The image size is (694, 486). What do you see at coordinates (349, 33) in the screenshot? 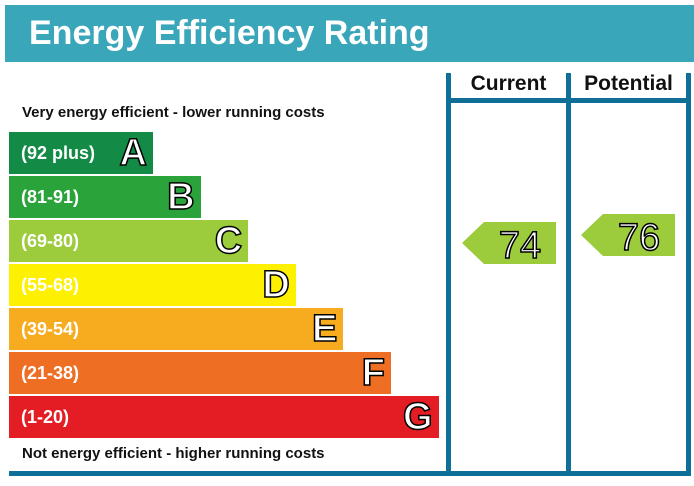
I see `chart-title: Energy Efficiency Rating` at bounding box center [349, 33].